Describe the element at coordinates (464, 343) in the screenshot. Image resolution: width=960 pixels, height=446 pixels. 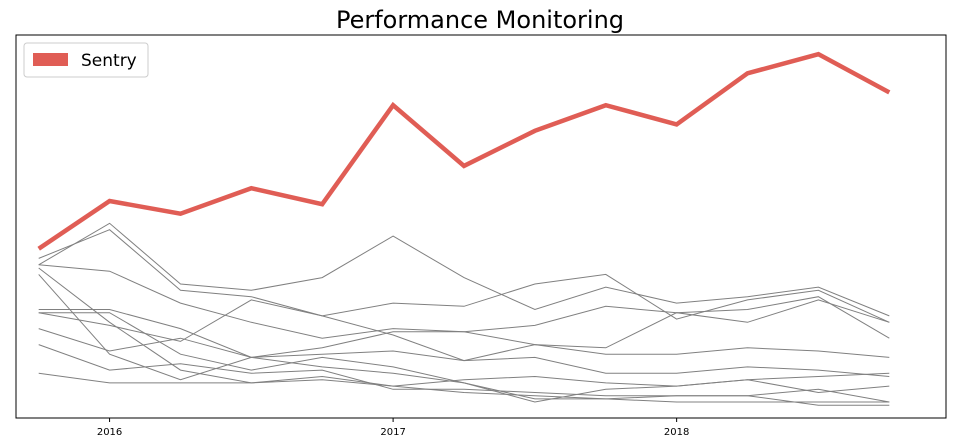
I see `series-line-s11` at that location.